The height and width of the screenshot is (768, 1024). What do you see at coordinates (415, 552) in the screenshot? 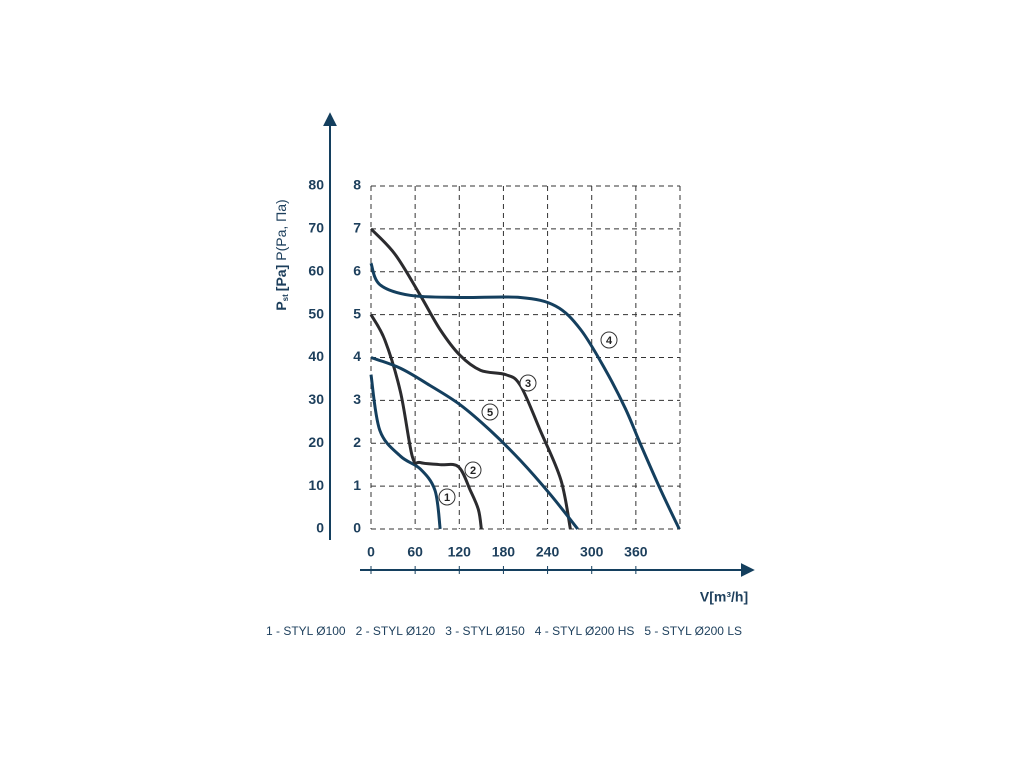
I see `x-tick-label: 60` at bounding box center [415, 552].